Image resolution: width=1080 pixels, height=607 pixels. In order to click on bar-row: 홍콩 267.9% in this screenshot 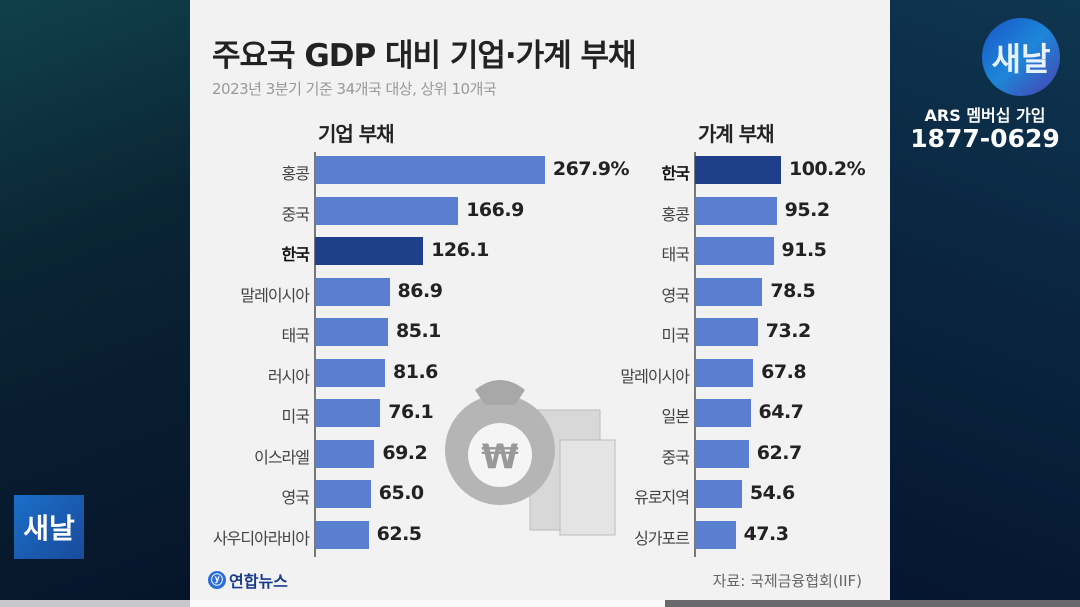, I will do `click(540, 170)`.